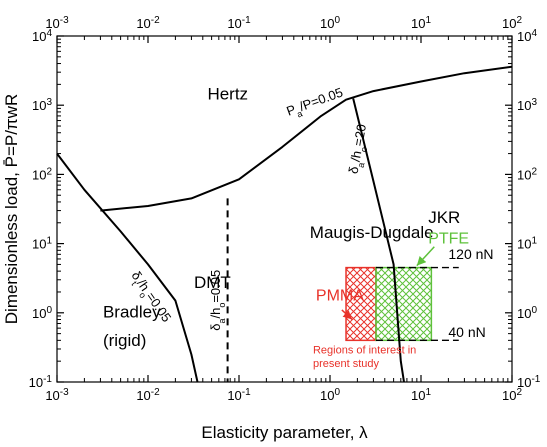  I want to click on x-tick-label-top: 10⁻¹, so click(239, 23).